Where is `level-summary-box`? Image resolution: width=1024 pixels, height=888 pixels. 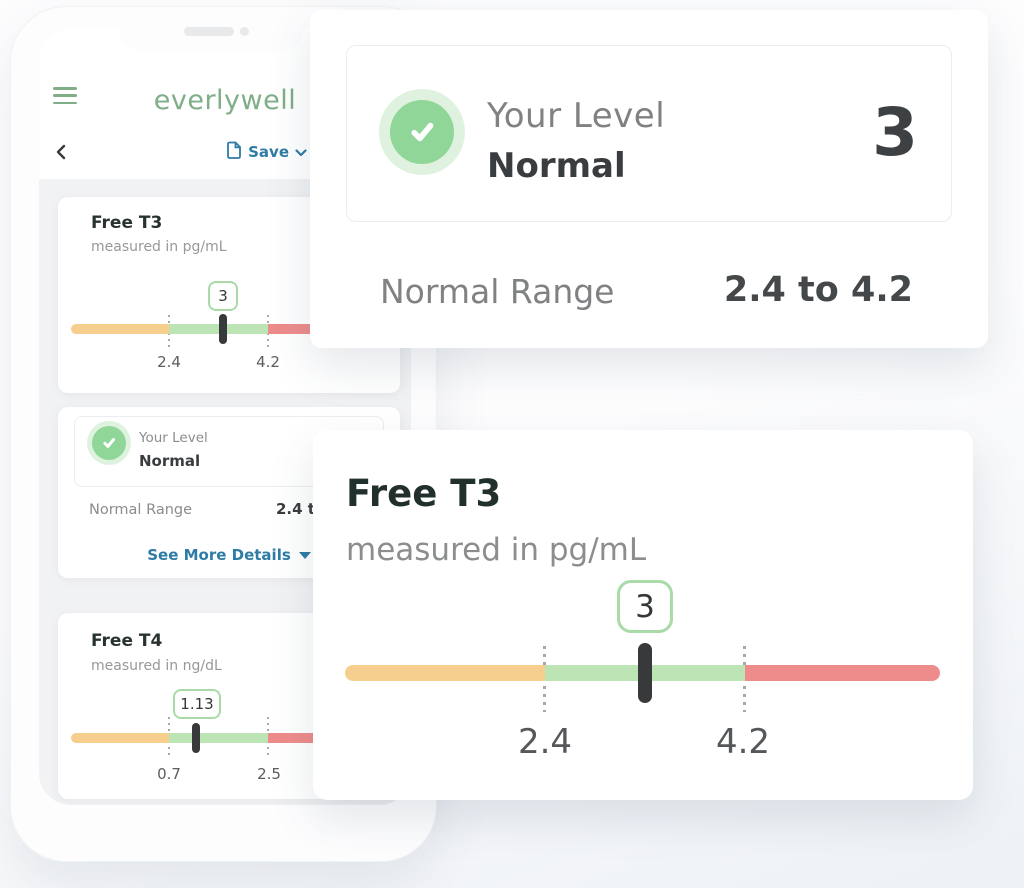 level-summary-box is located at coordinates (649, 133).